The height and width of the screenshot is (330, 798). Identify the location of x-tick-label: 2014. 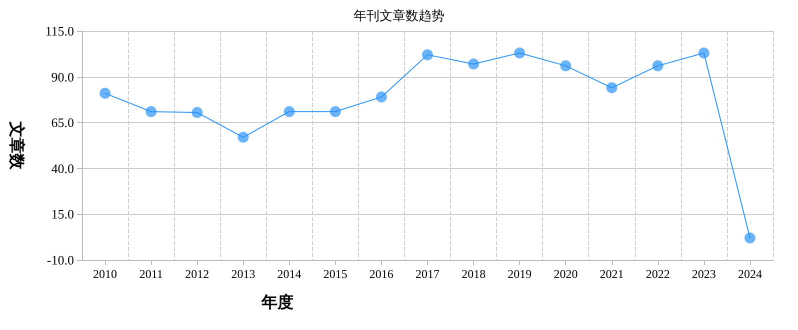
(289, 274).